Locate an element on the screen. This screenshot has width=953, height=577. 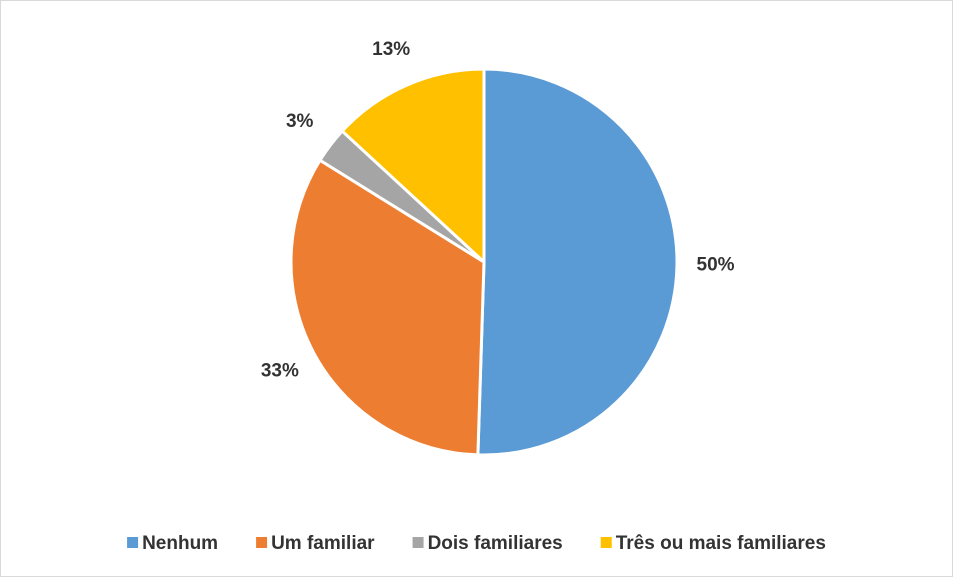
data-label: 33% is located at coordinates (280, 370).